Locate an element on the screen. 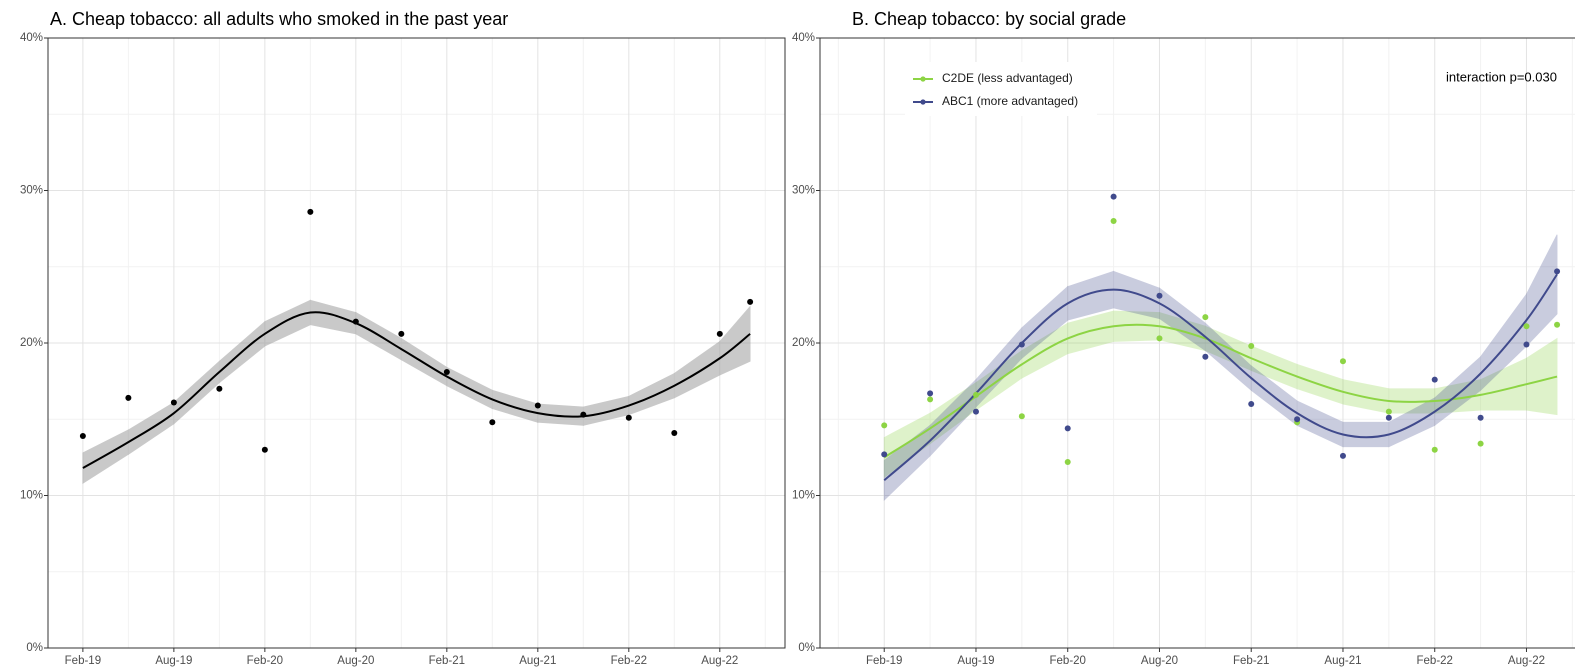  y-tick-label: 10% is located at coordinates (803, 496).